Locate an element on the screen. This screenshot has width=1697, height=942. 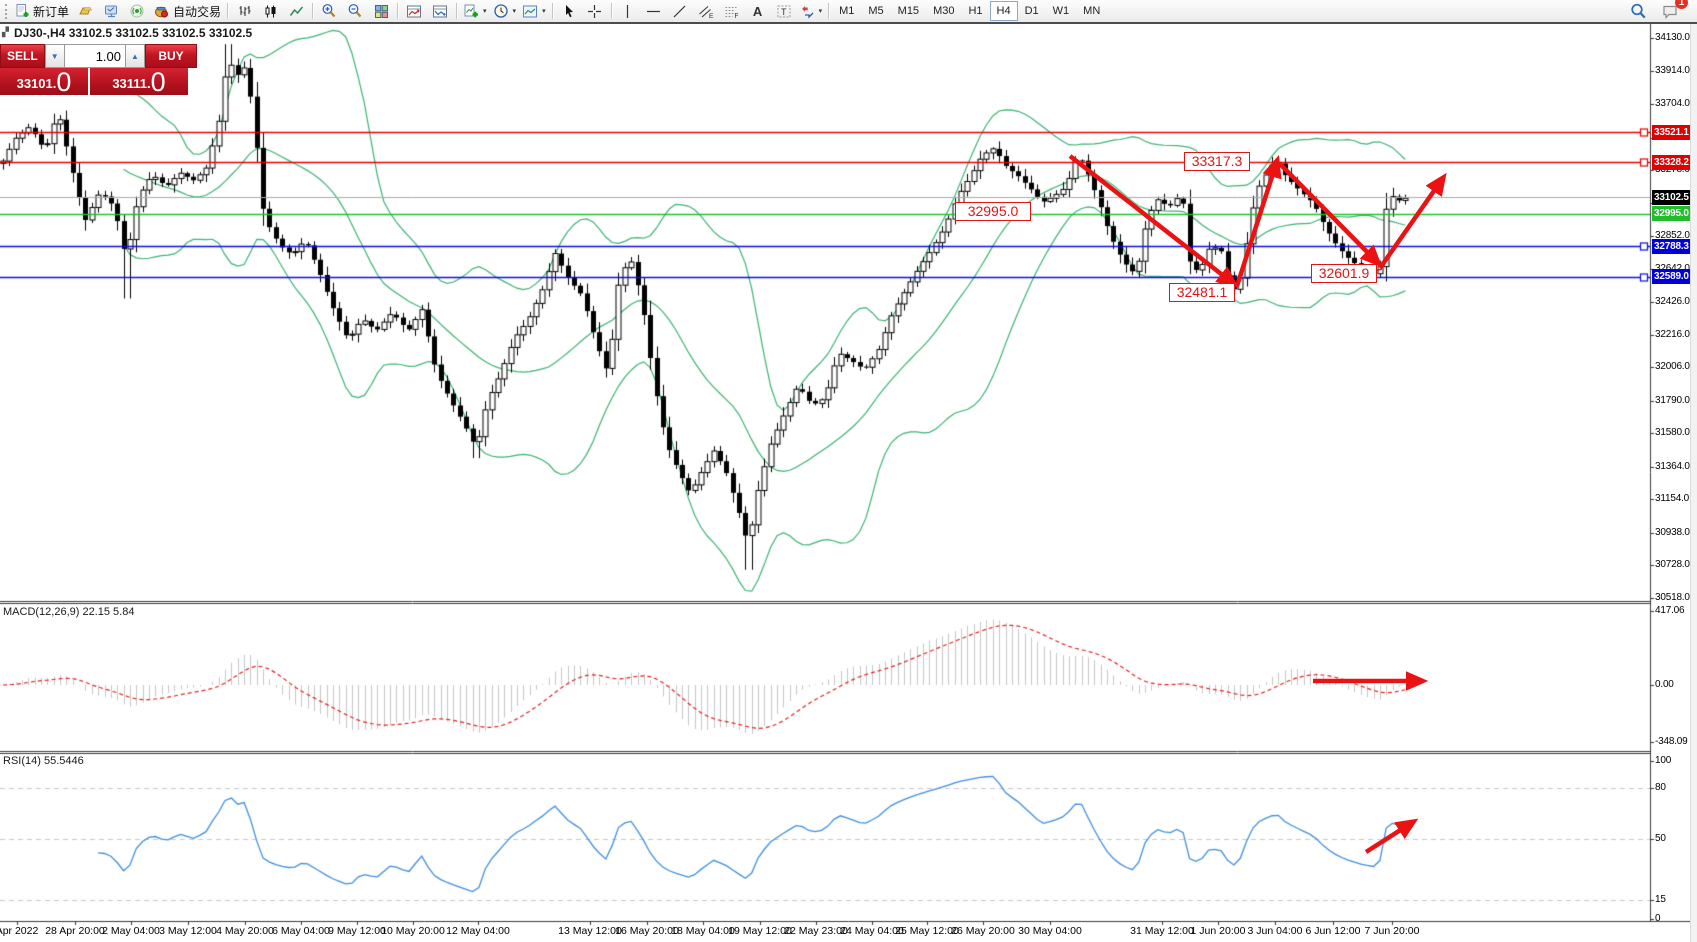
date-tick-label: 1 Jun 20:00 is located at coordinates (1218, 931).